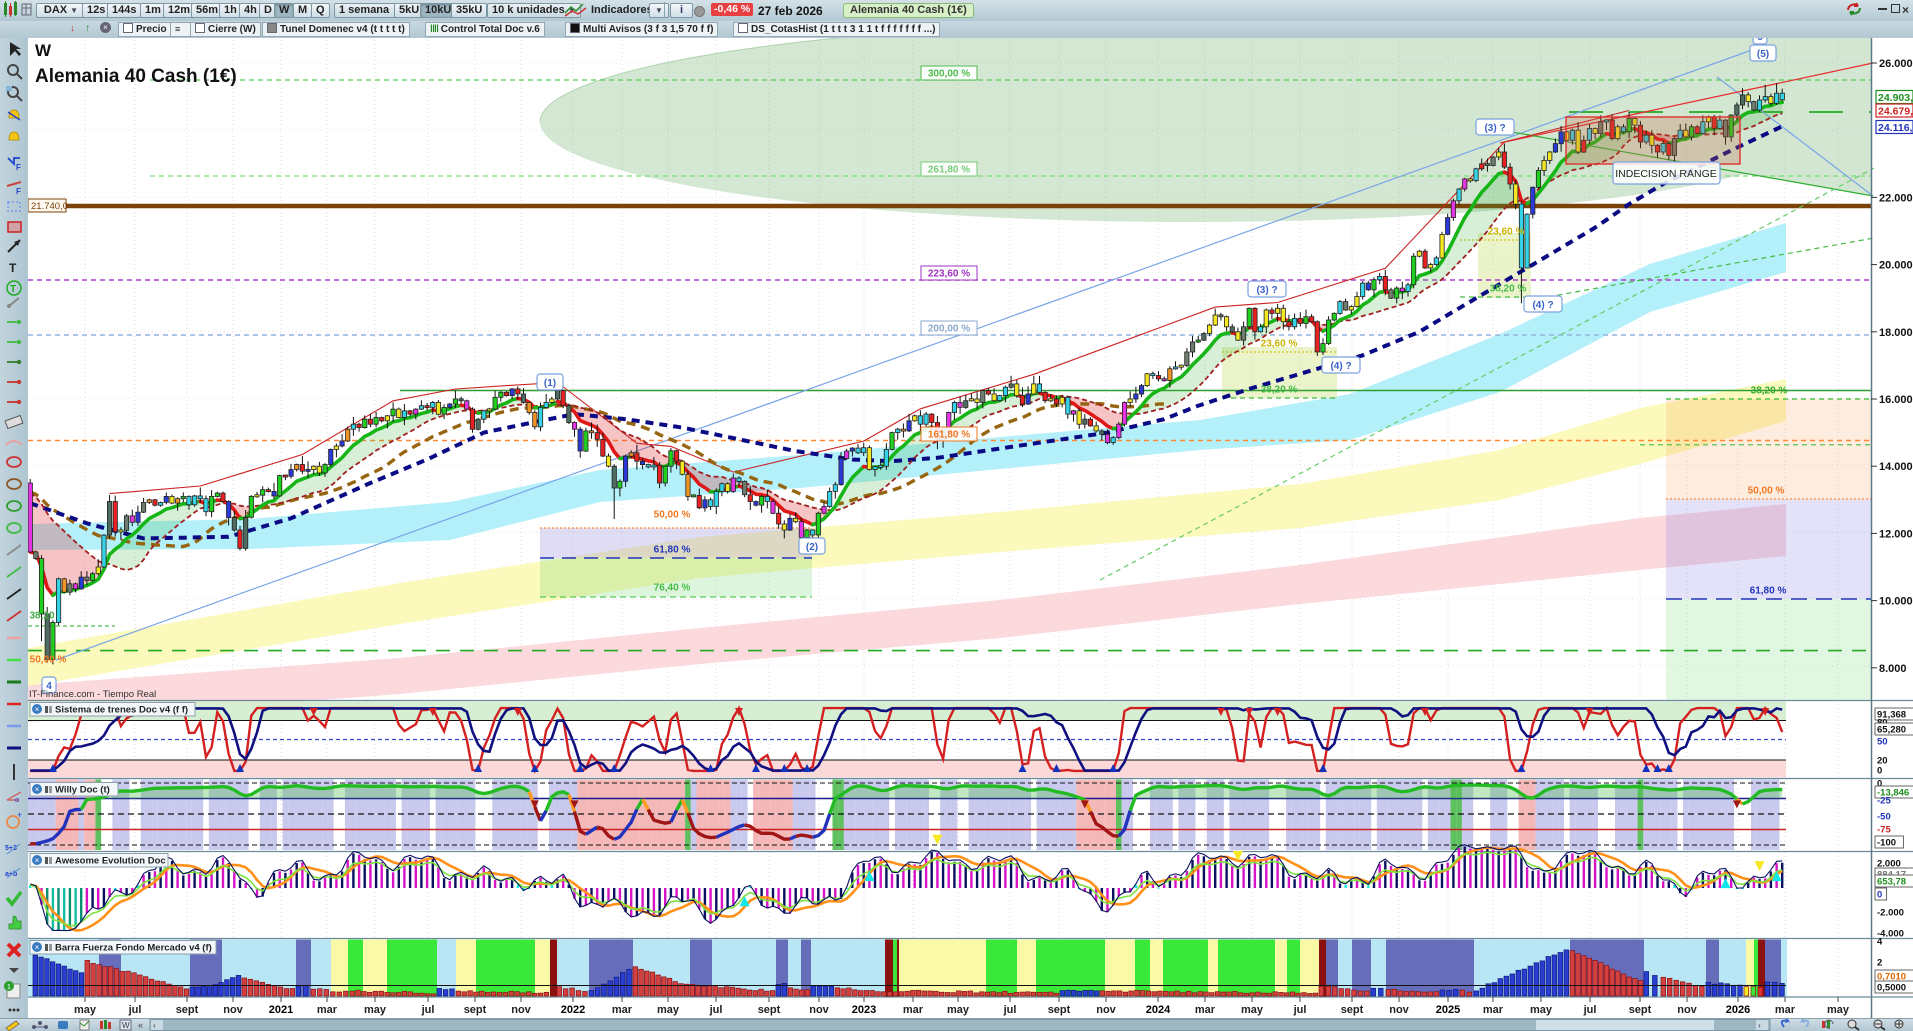 This screenshot has height=1031, width=1913. What do you see at coordinates (1891, 715) in the screenshot?
I see `svg-text: 91,368` at bounding box center [1891, 715].